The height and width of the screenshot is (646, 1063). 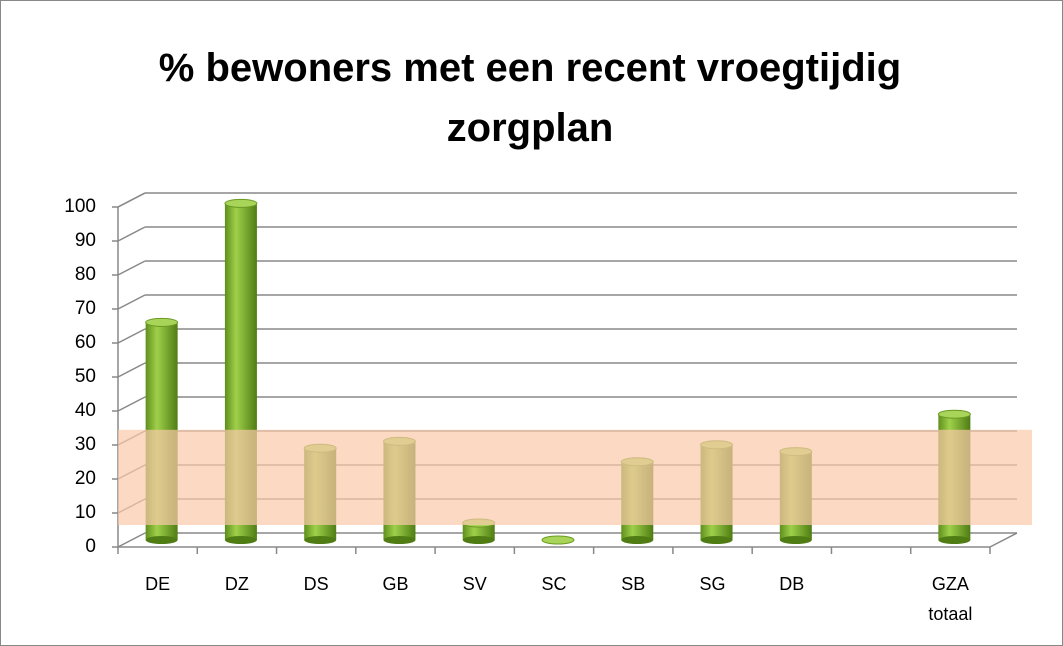 What do you see at coordinates (575, 477) in the screenshot?
I see `highlight-band` at bounding box center [575, 477].